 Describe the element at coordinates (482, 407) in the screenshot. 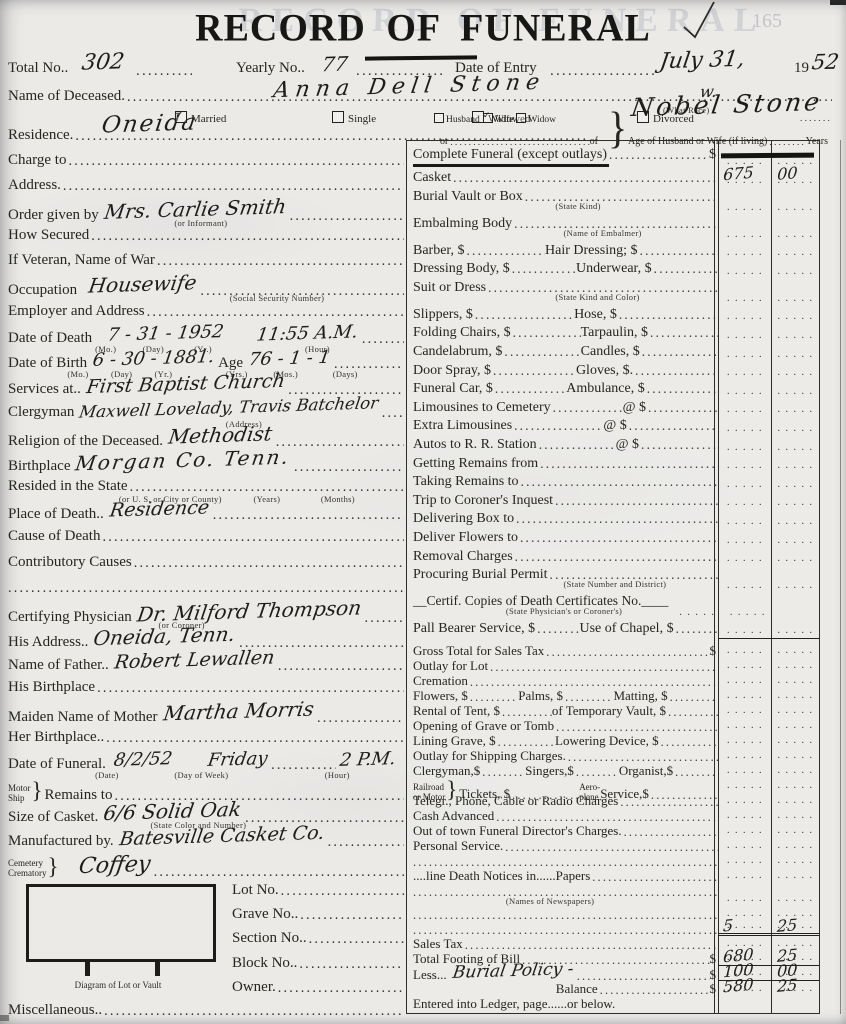

I see `field-label: Limousines to Cemetery` at that location.